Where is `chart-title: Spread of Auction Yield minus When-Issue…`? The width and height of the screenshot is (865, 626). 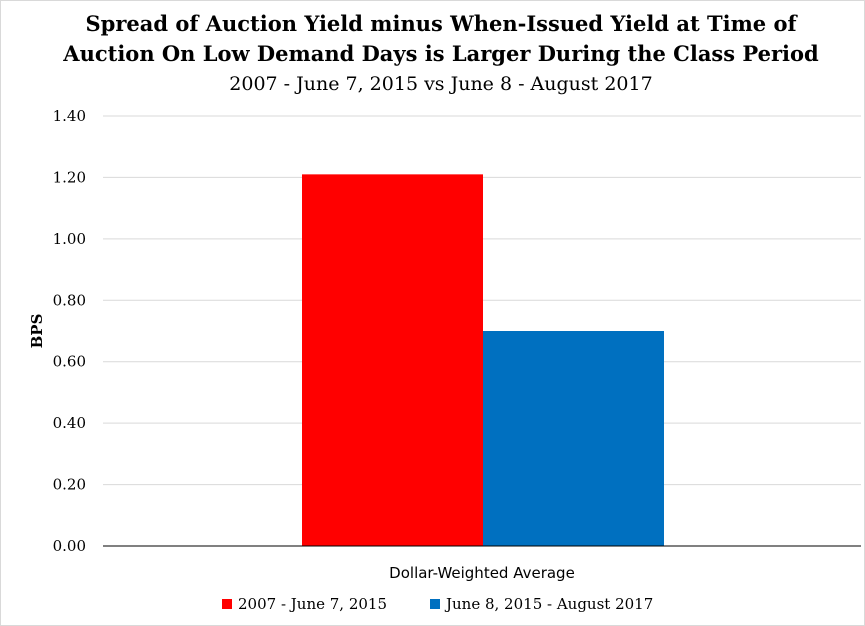
chart-title: Spread of Auction Yield minus When-Issue… is located at coordinates (440, 53).